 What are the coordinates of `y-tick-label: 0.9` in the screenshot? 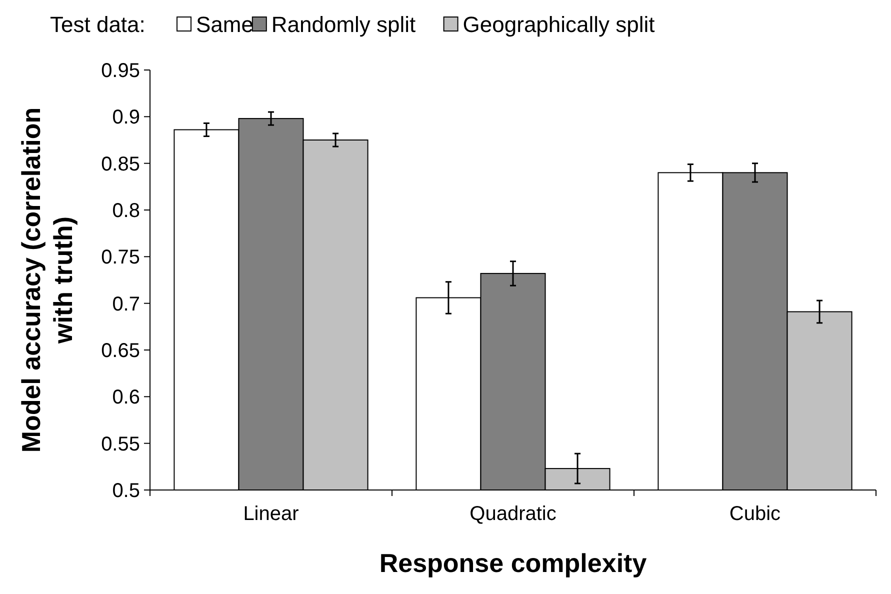 It's located at (126, 117).